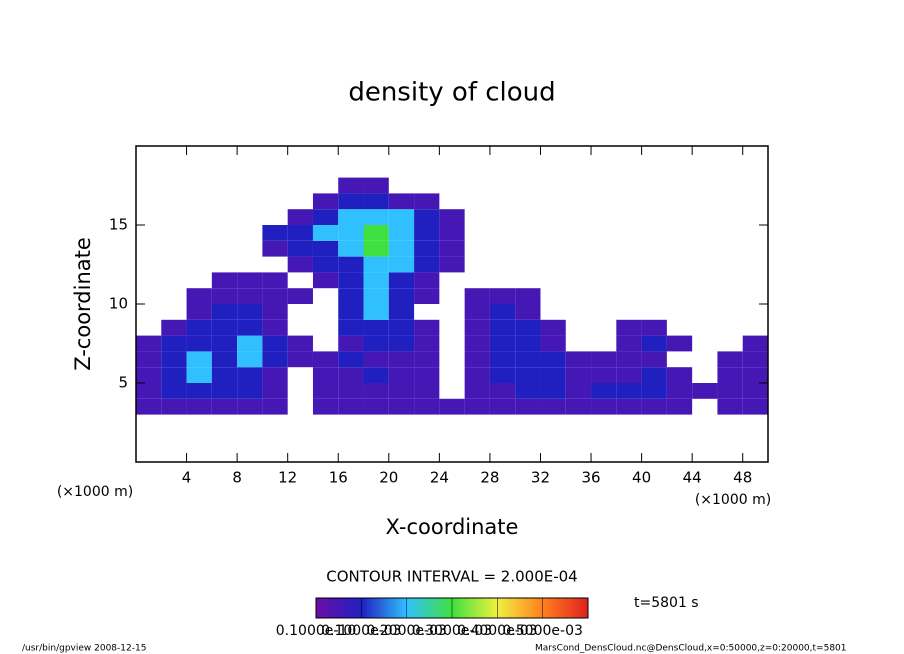 The image size is (904, 654). What do you see at coordinates (287, 478) in the screenshot?
I see `x-tick-label: 12` at bounding box center [287, 478].